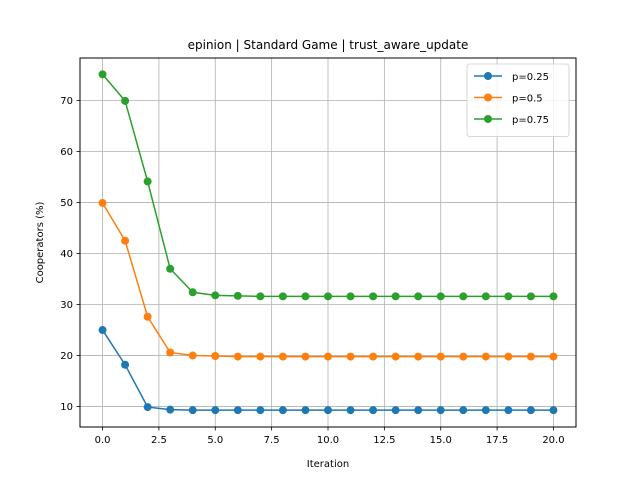 Image resolution: width=640 pixels, height=480 pixels. Describe the element at coordinates (530, 77) in the screenshot. I see `legend-label: p=0.25` at that location.